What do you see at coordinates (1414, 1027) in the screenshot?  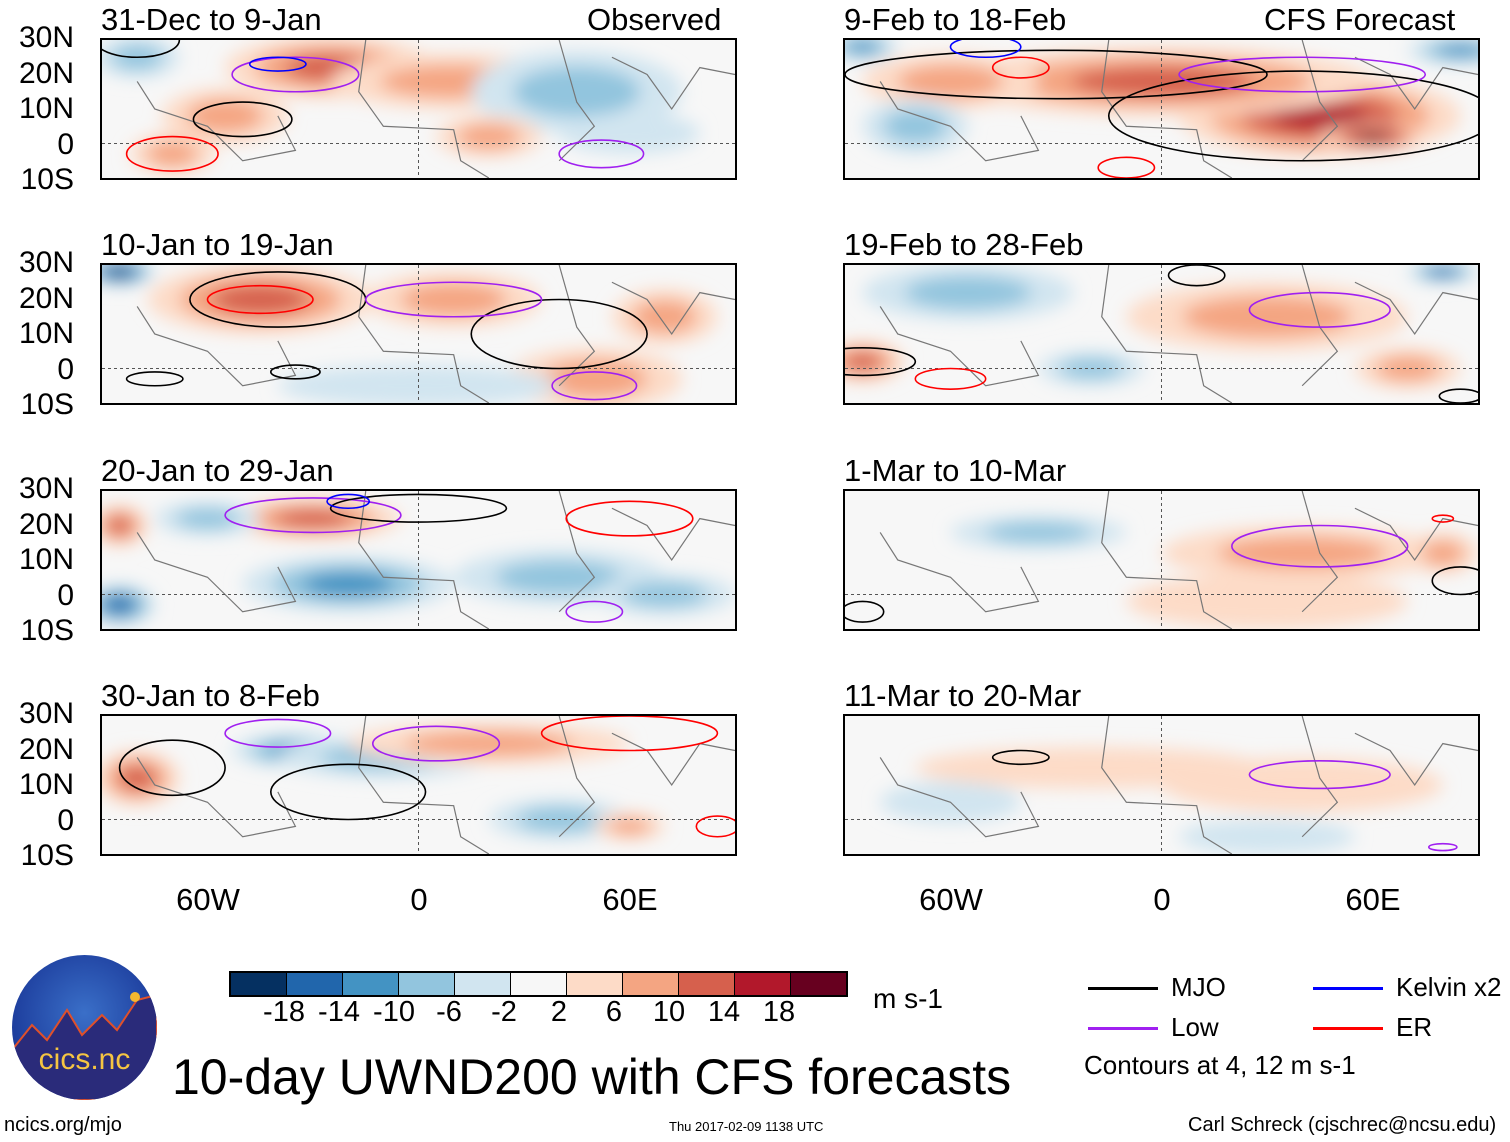 I see `legend-label: ER` at bounding box center [1414, 1027].